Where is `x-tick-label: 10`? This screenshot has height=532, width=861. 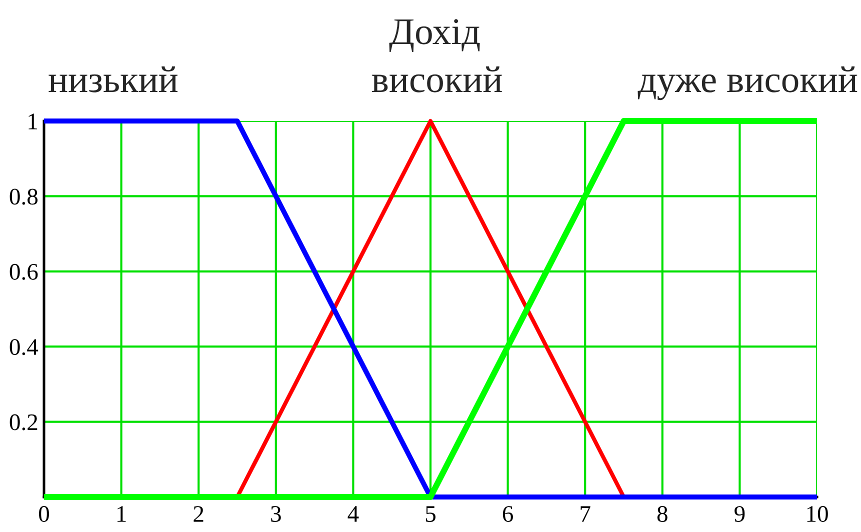
x-tick-label: 10 is located at coordinates (817, 514).